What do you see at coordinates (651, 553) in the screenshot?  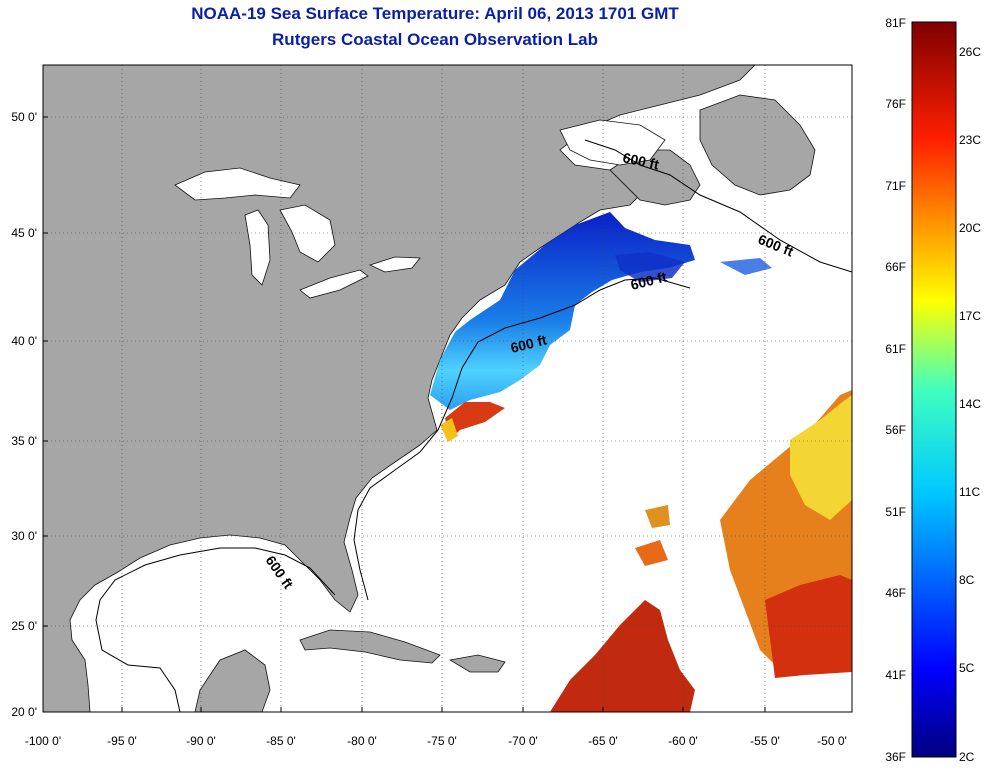 I see `scattered-warm-patch` at bounding box center [651, 553].